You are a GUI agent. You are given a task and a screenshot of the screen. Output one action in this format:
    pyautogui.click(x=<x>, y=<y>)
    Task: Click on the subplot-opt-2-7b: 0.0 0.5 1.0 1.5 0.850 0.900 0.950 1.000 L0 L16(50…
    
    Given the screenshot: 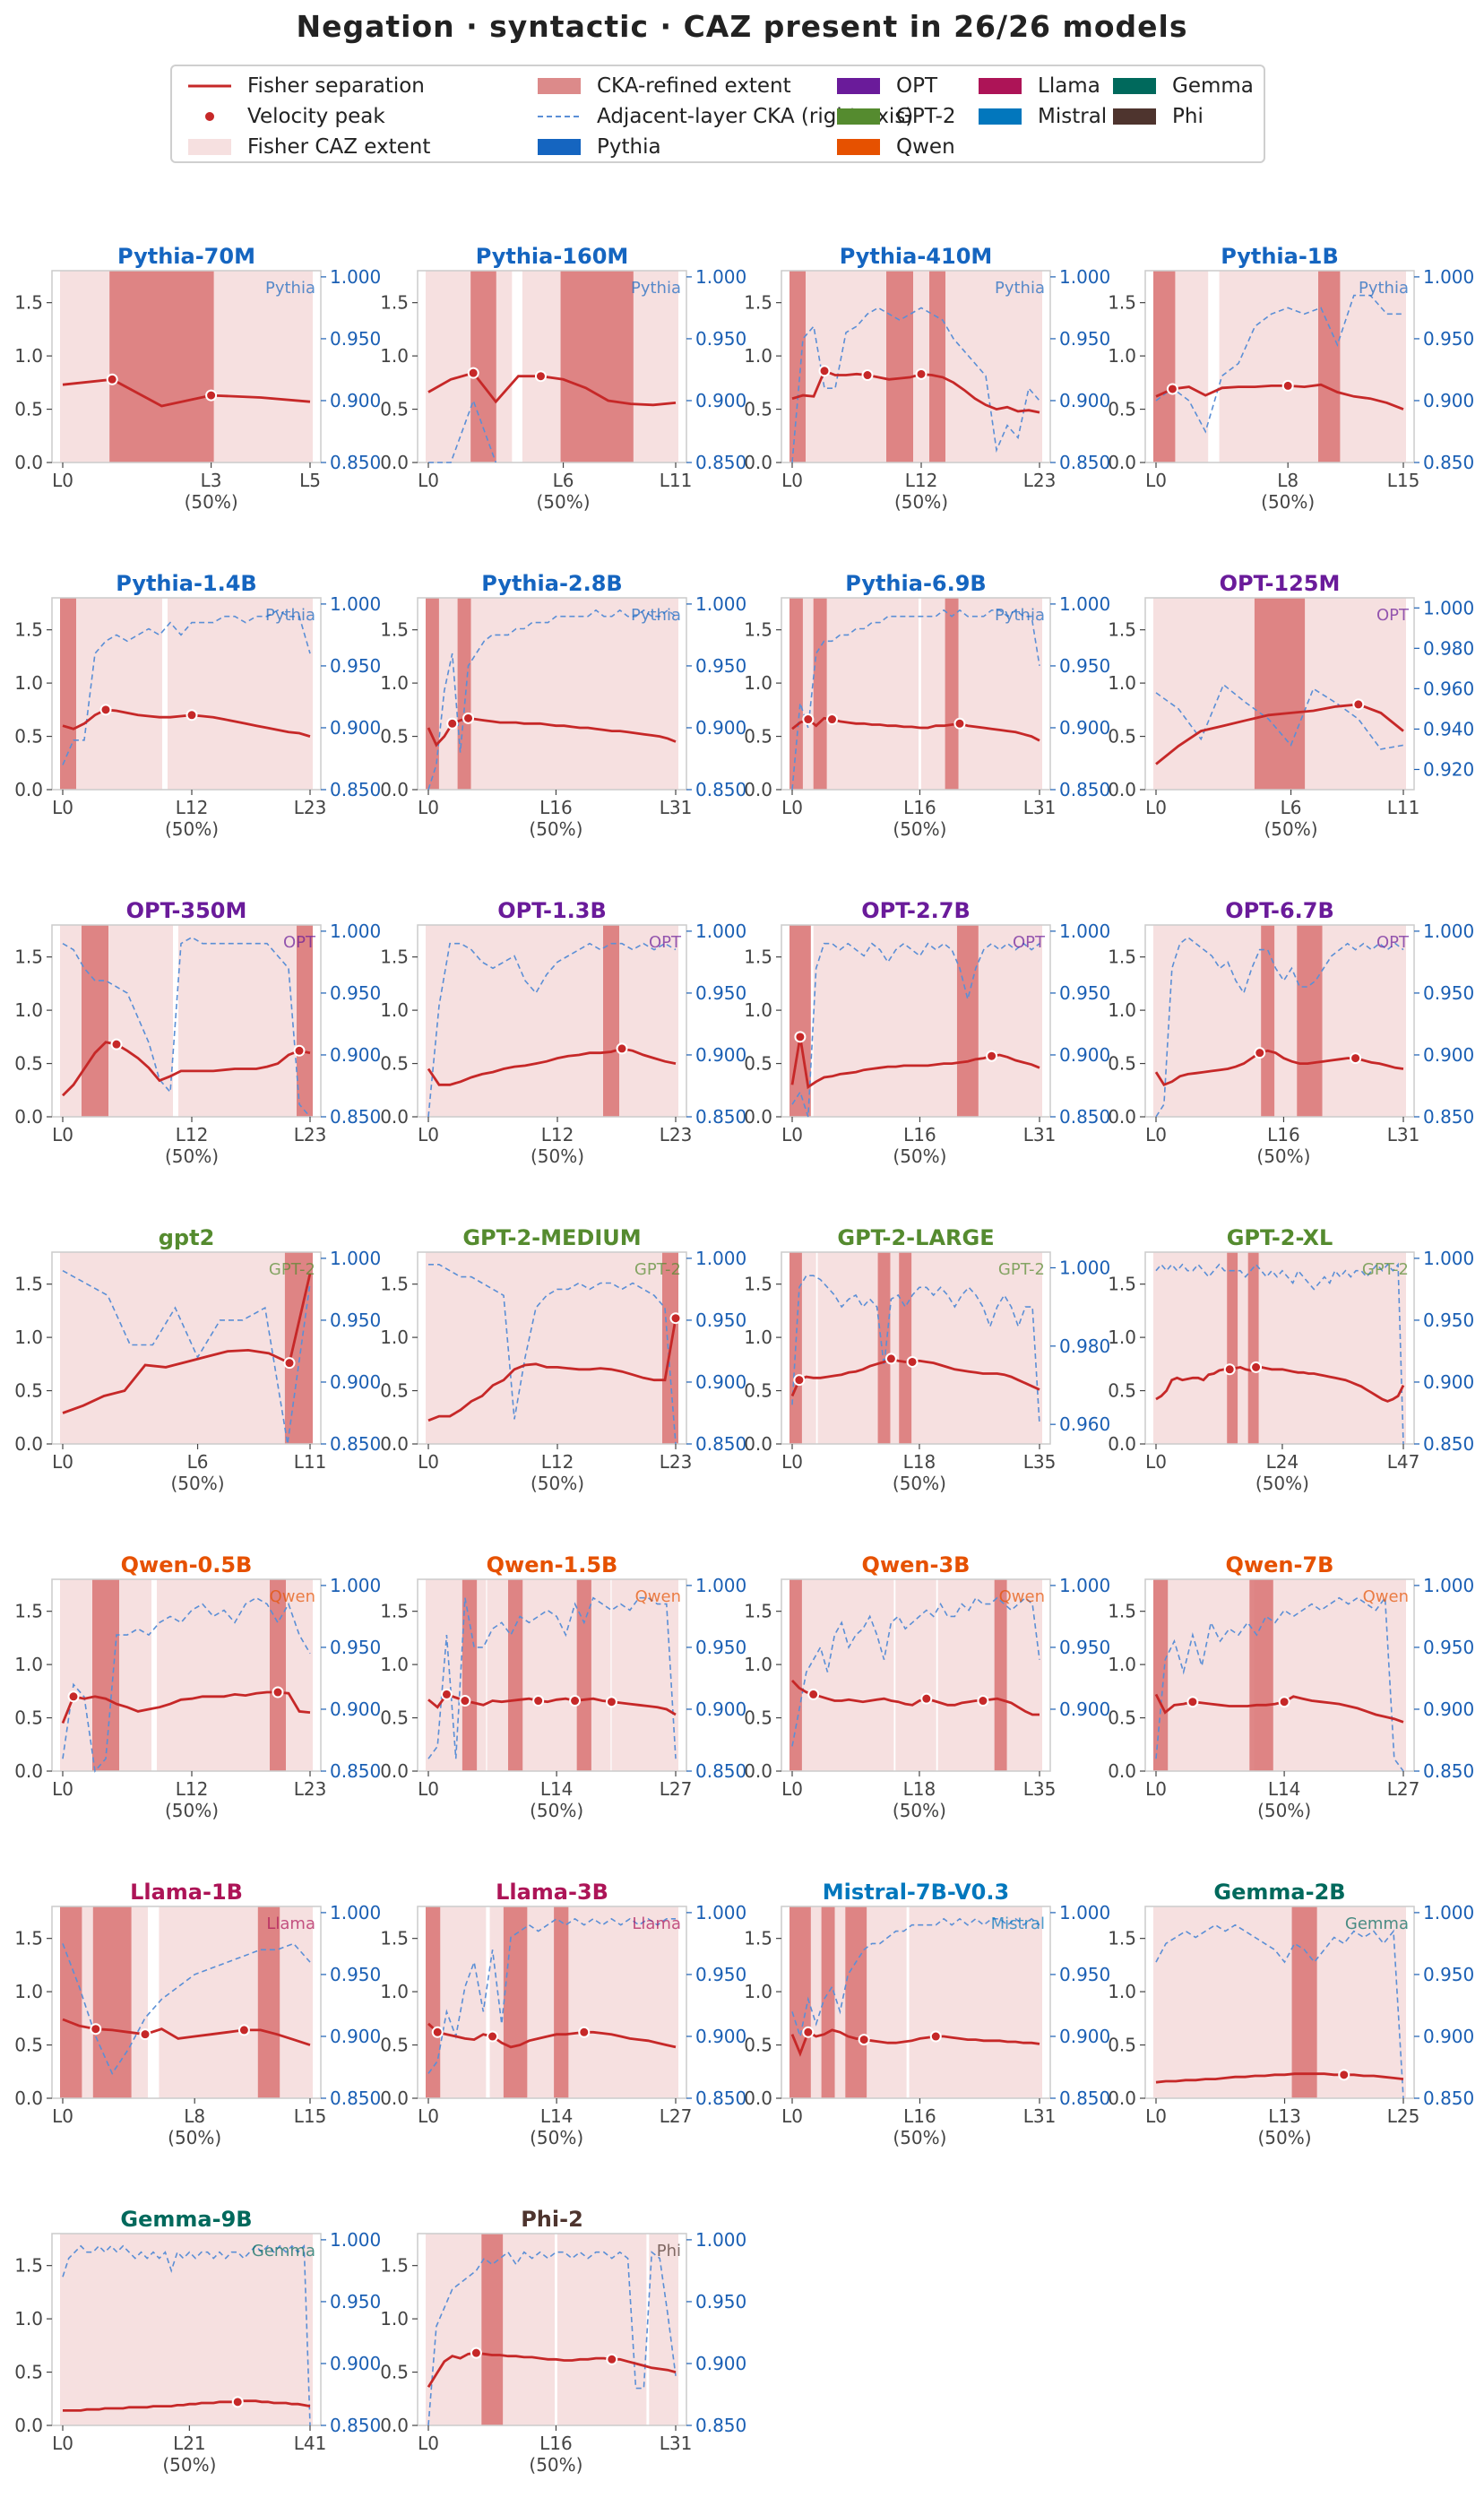 What is the action you would take?
    pyautogui.click(x=927, y=1032)
    